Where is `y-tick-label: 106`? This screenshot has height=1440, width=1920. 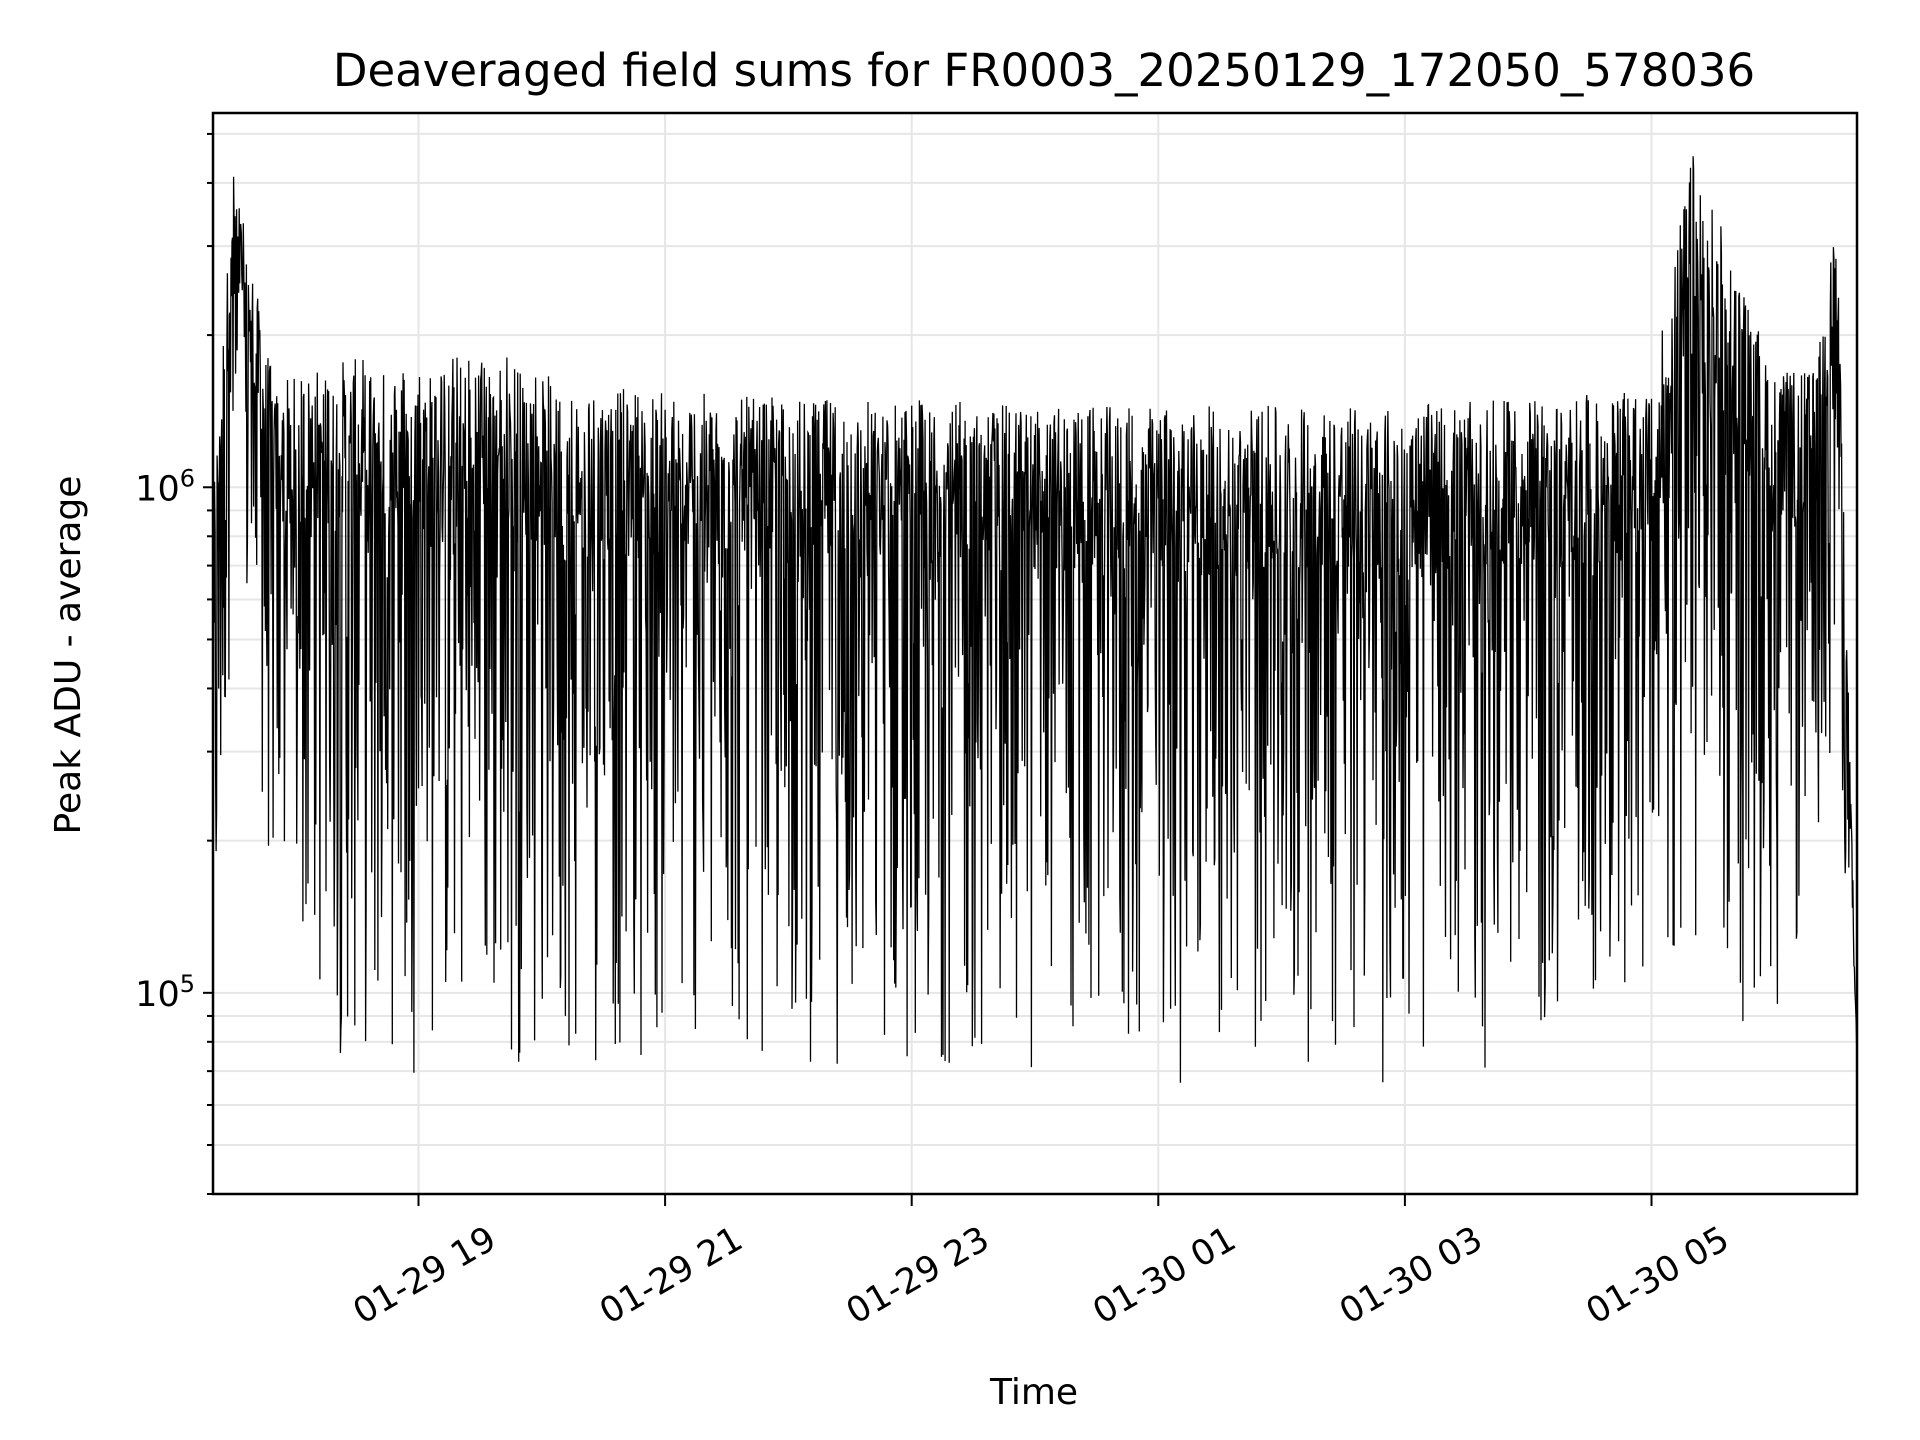
y-tick-label: 106 is located at coordinates (165, 486).